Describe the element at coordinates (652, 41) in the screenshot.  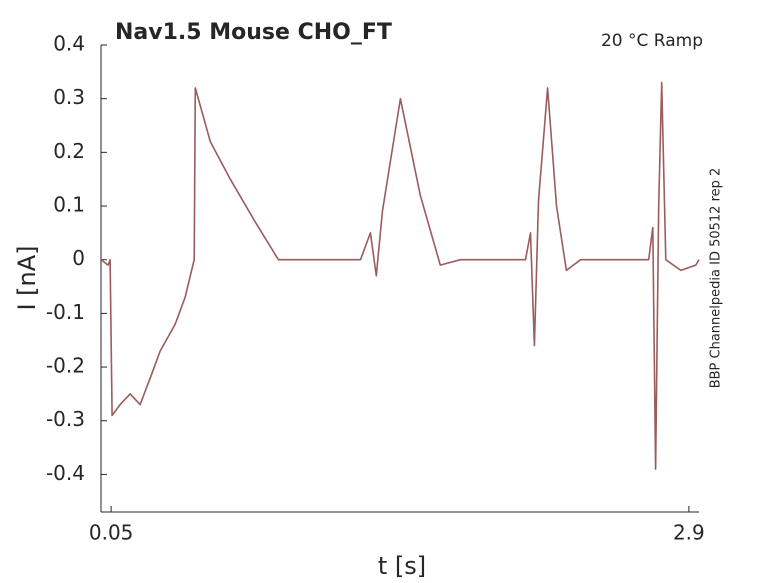
I see `chart-subtitle: 20 °C Ramp` at that location.